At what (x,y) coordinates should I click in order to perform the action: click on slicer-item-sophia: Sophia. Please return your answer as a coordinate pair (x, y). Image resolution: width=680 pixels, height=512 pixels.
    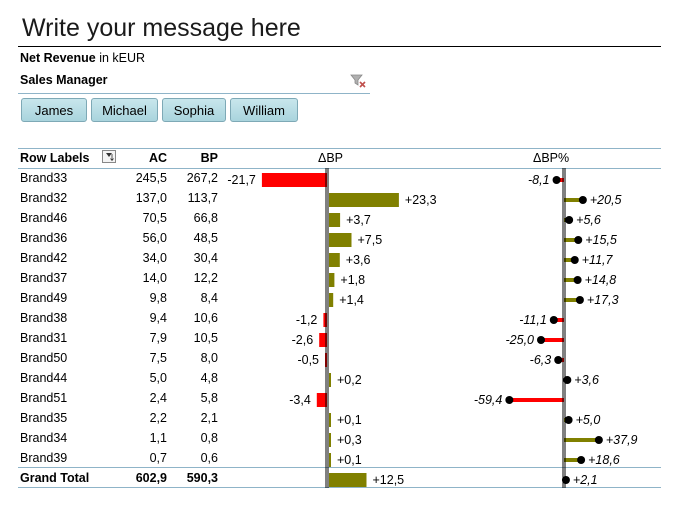
    Looking at the image, I should click on (194, 110).